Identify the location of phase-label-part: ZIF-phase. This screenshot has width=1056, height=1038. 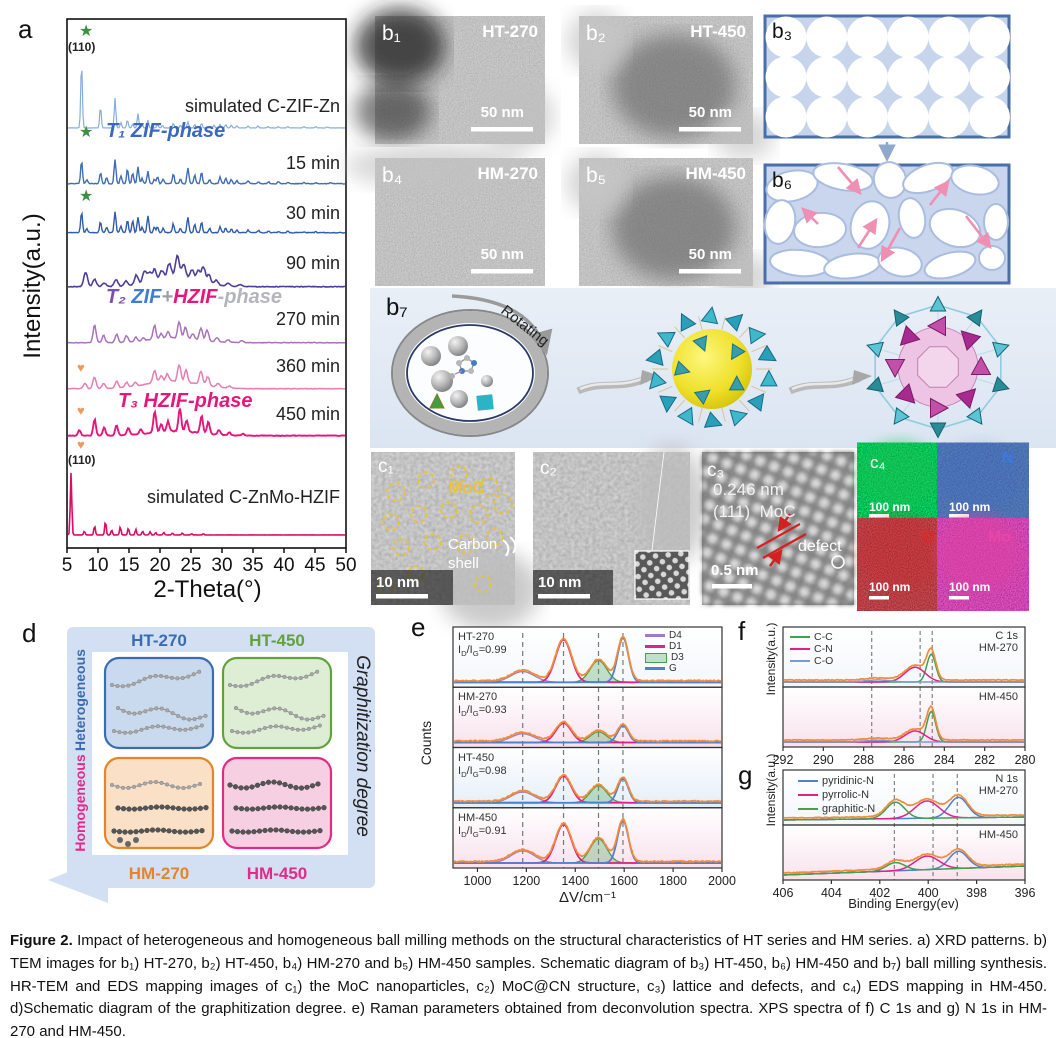
(178, 131).